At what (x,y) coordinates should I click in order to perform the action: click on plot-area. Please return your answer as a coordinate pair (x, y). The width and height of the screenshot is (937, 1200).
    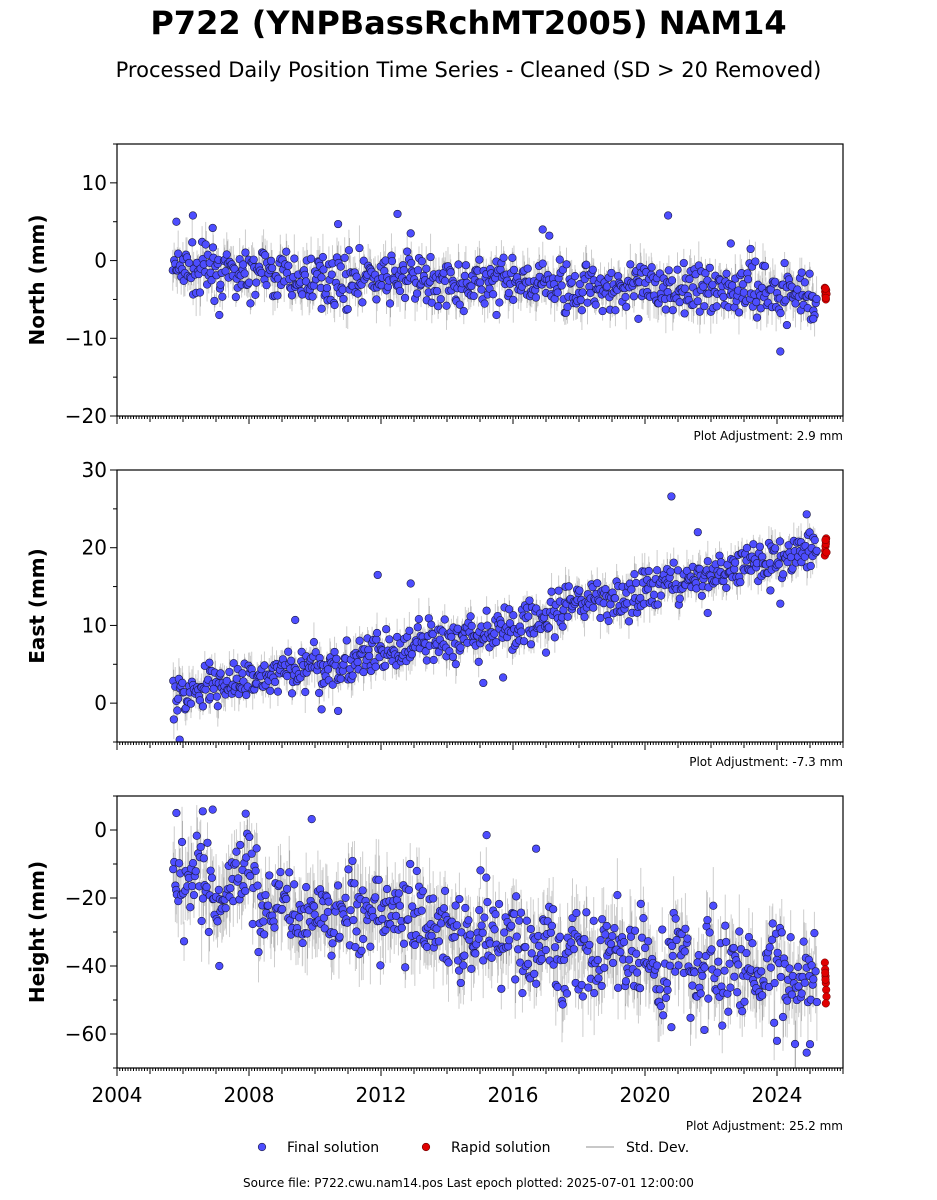
    Looking at the image, I should click on (499, 282).